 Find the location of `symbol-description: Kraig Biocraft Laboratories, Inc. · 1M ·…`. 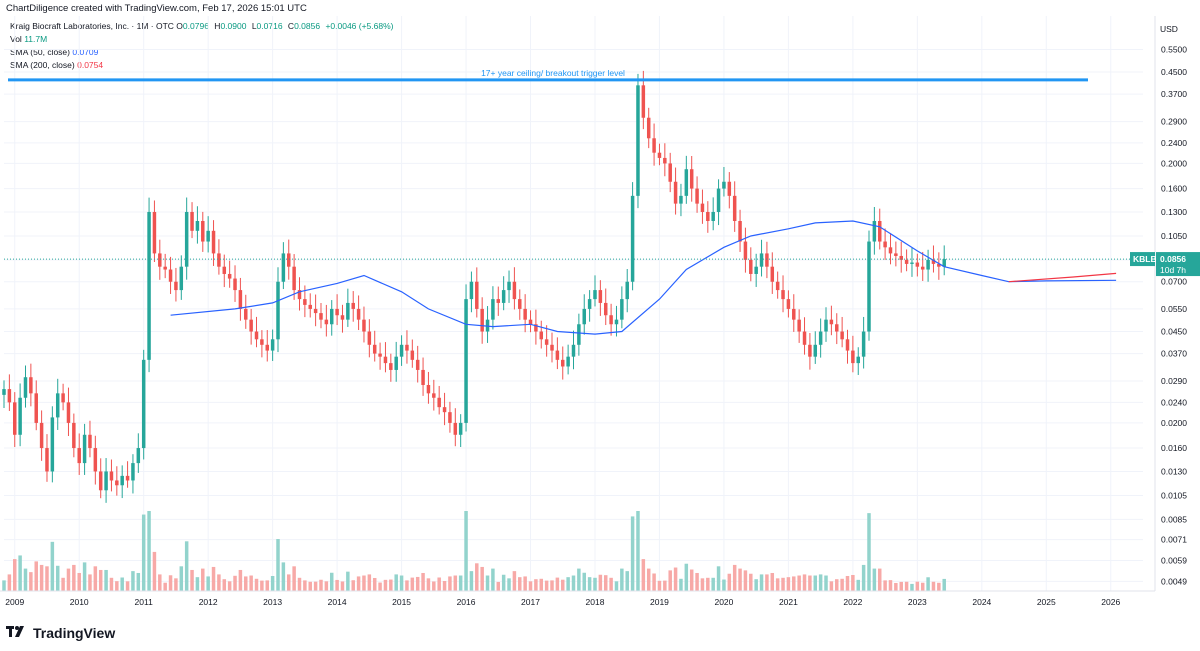

symbol-description: Kraig Biocraft Laboratories, Inc. · 1M ·… is located at coordinates (92, 26).